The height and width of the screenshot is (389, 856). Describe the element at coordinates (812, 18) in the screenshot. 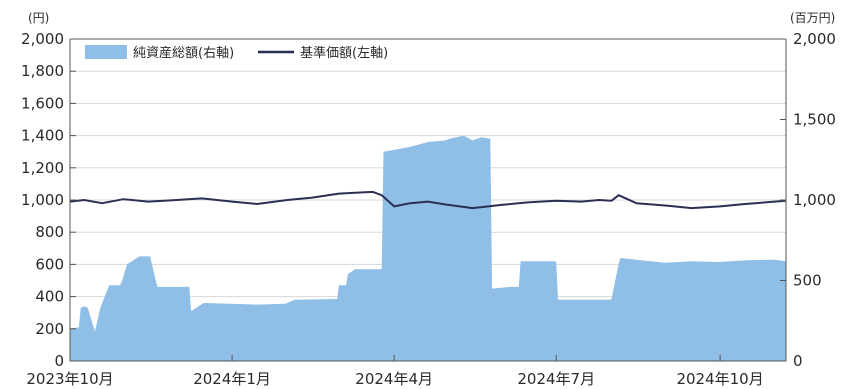

I see `right-axis-unit: (百万円)` at that location.